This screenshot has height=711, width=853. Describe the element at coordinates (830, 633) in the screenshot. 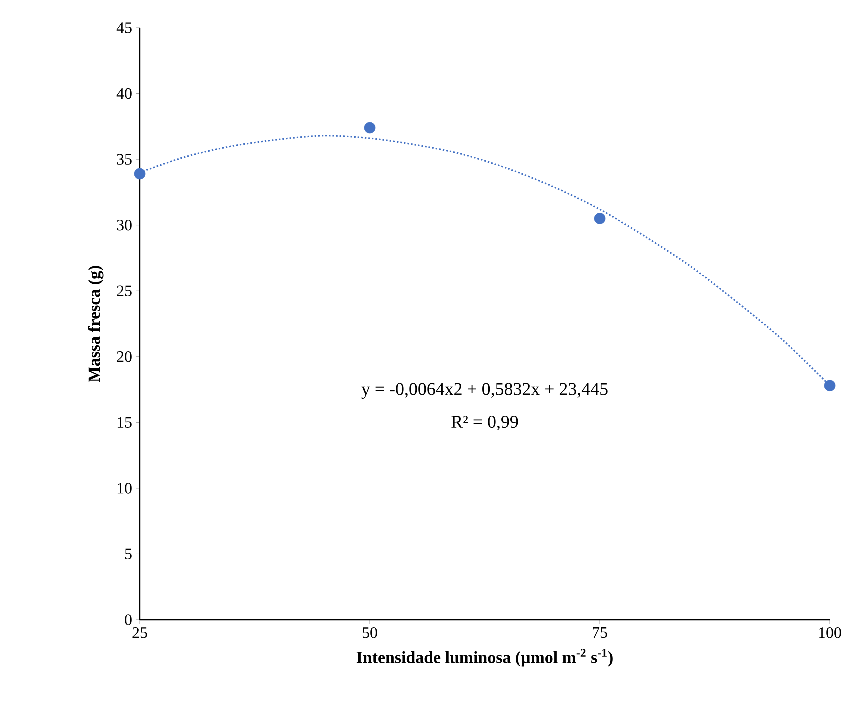

I see `x-tick-label: 100` at that location.